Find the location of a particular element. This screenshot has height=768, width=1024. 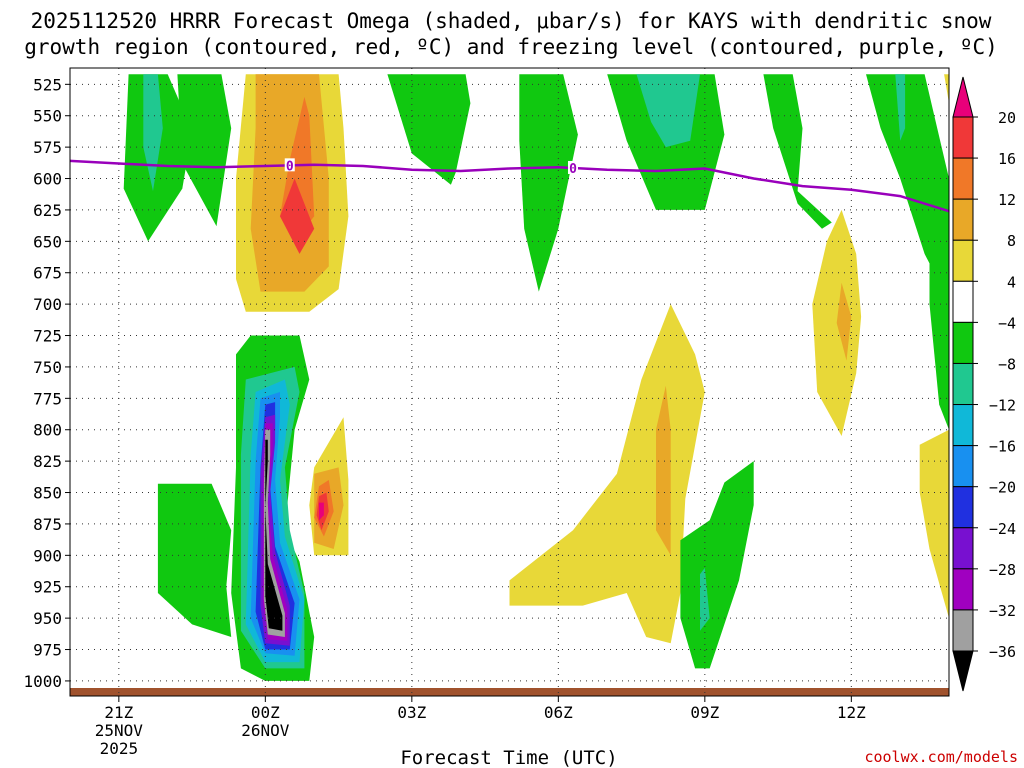

x-tick-label-09Z: 09Z is located at coordinates (704, 712).